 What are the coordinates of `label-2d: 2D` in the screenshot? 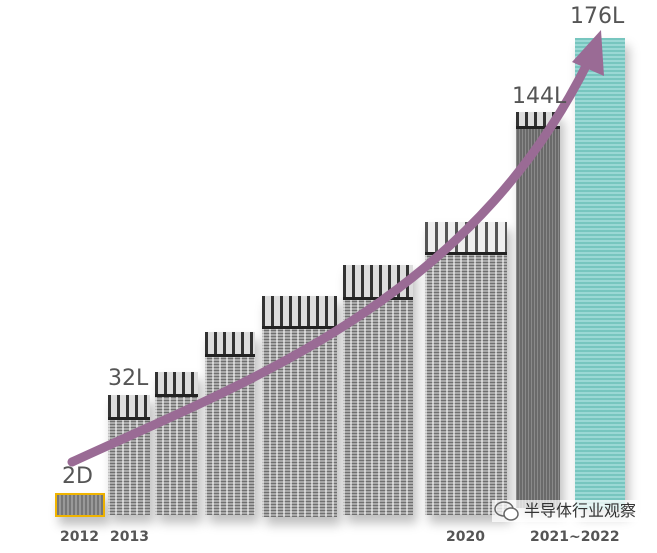 It's located at (77, 476).